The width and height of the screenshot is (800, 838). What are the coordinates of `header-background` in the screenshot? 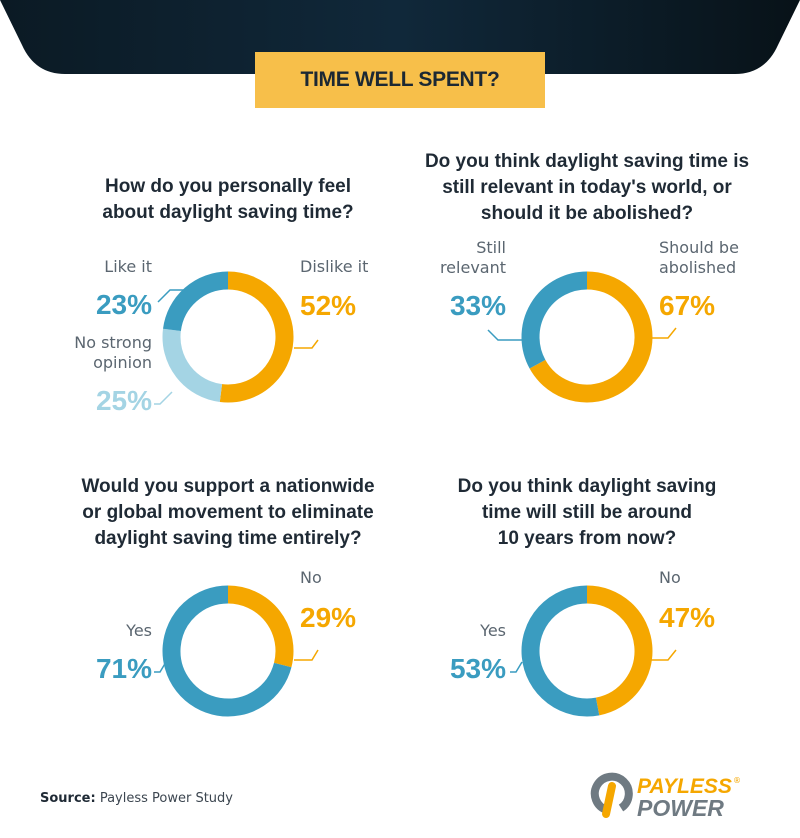 It's located at (400, 37).